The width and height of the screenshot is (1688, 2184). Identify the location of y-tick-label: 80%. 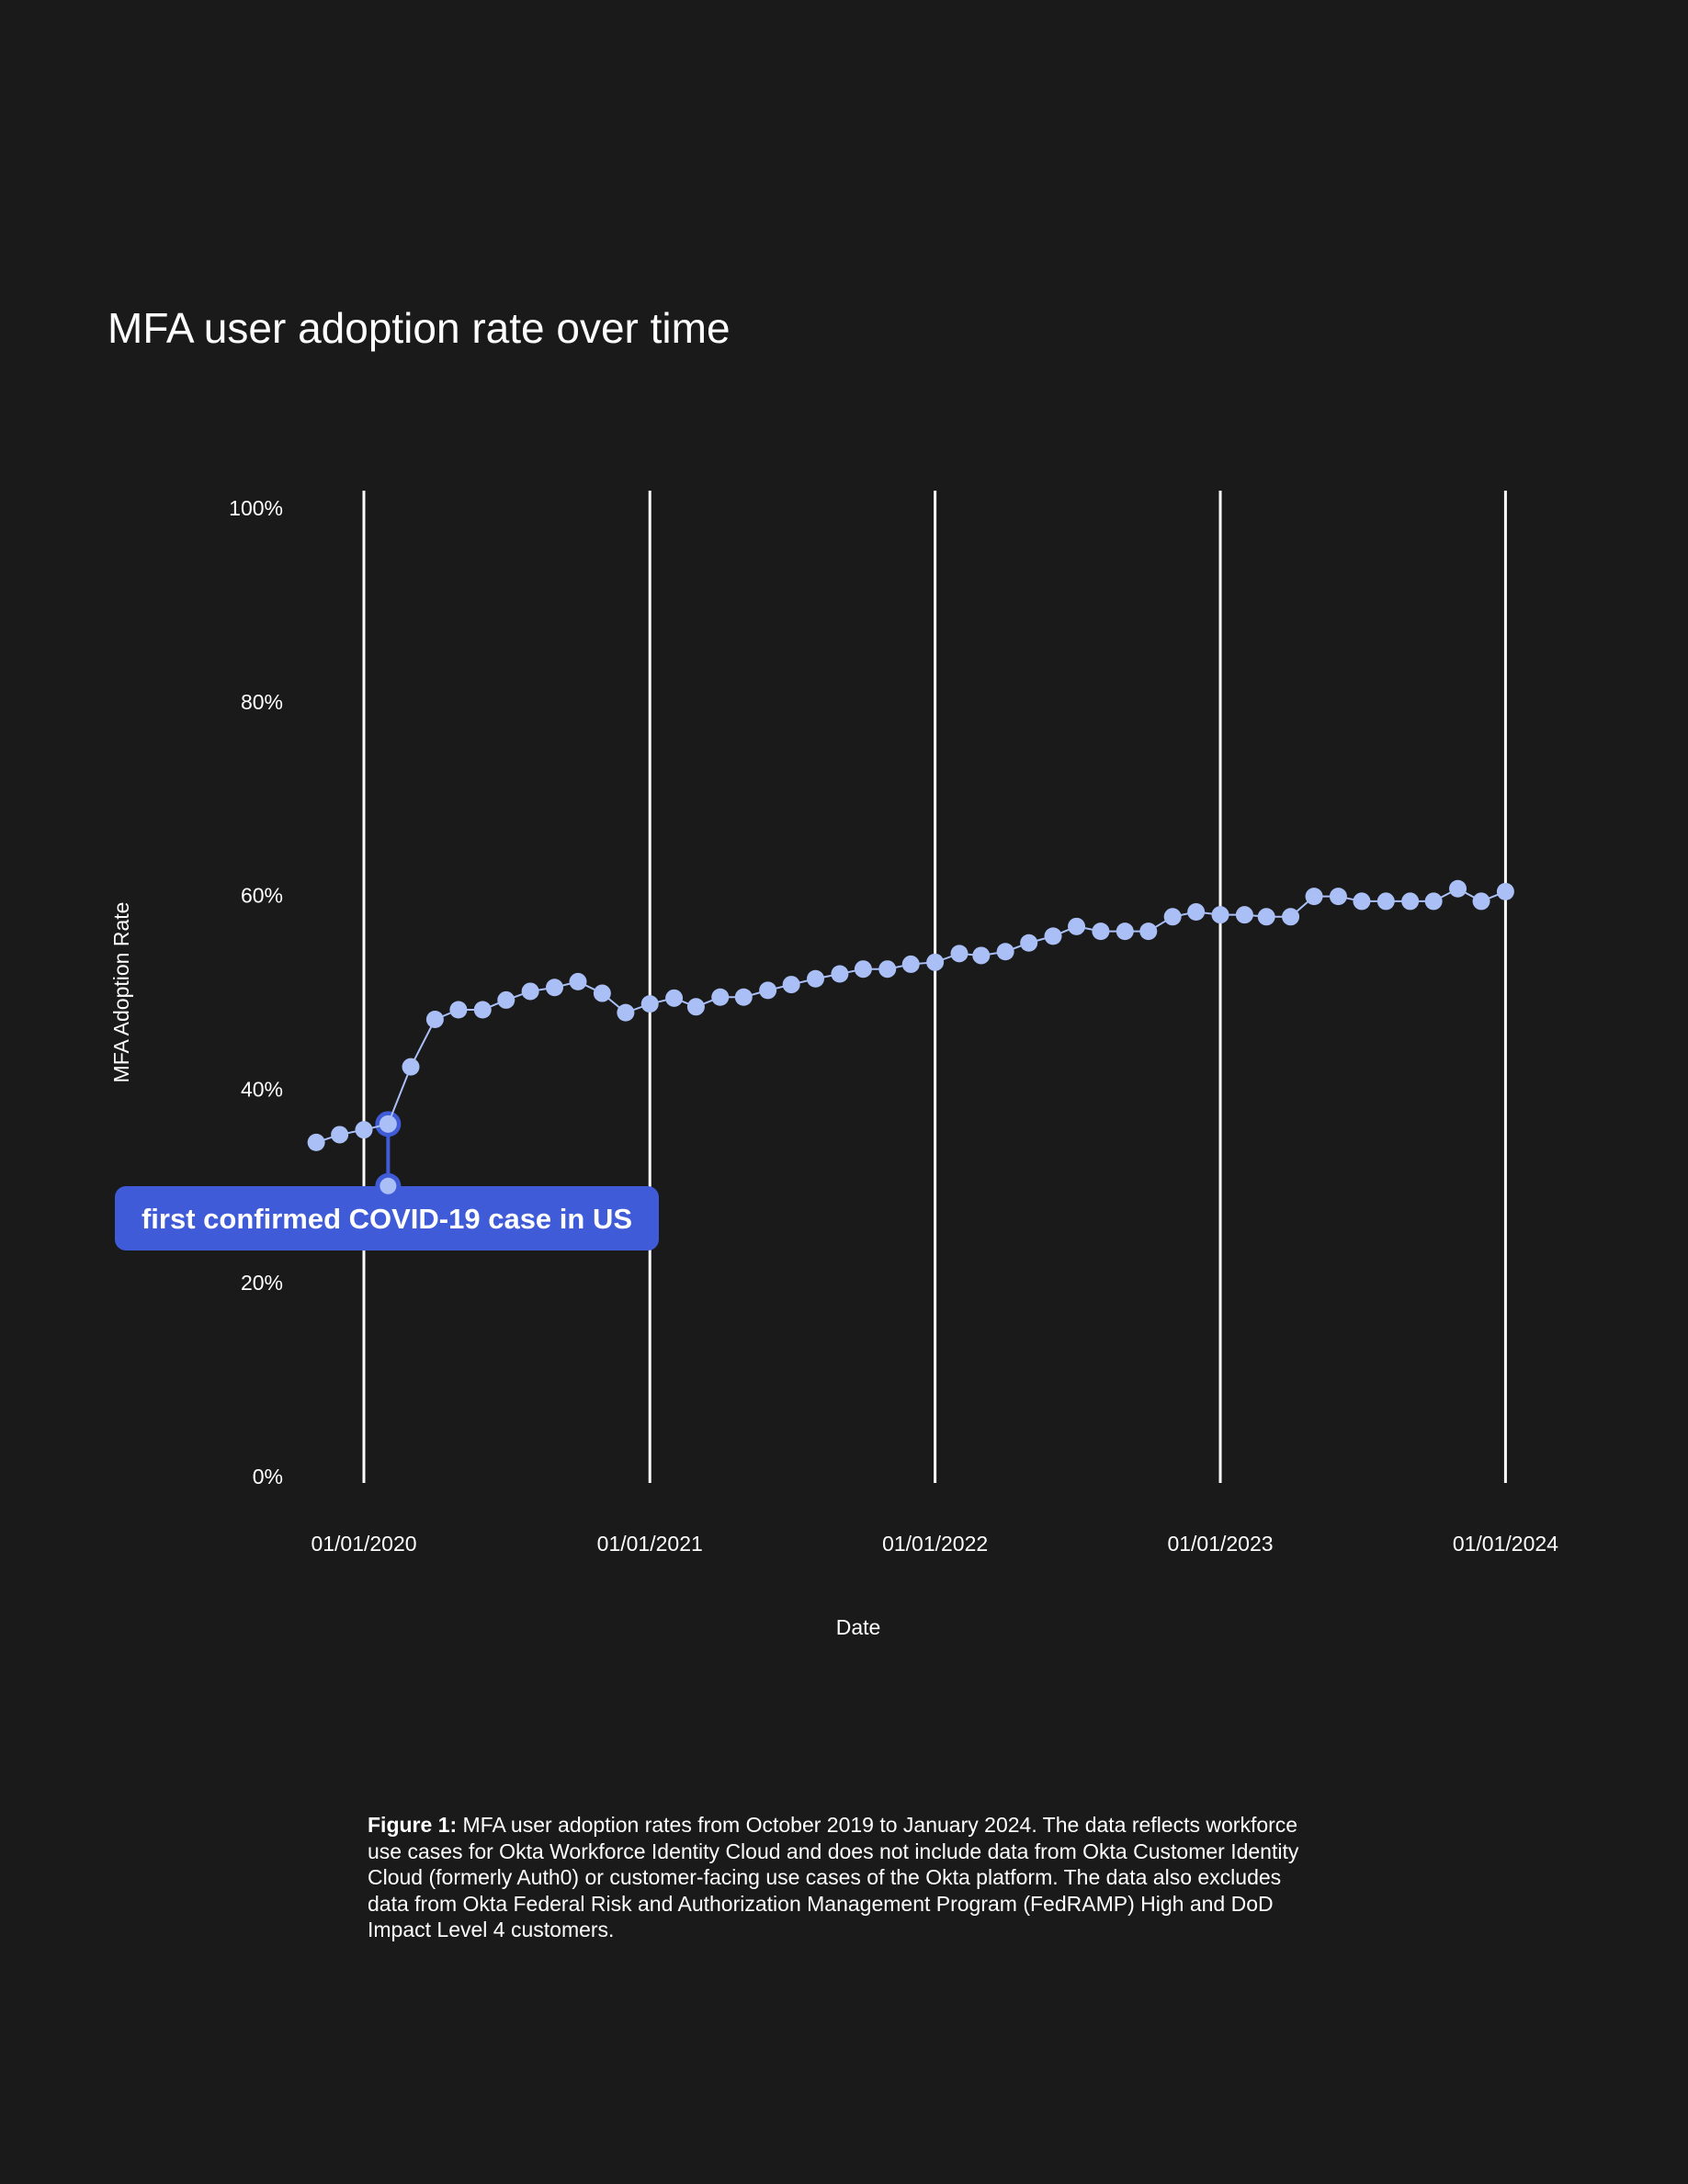
(262, 702).